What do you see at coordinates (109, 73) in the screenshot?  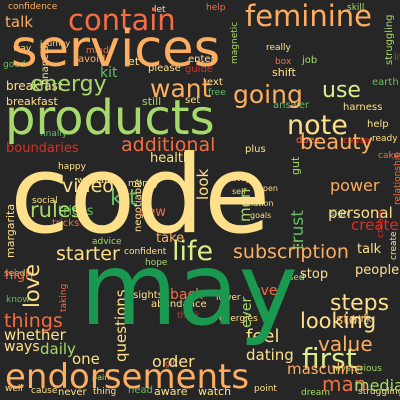 I see `word-kit: kit` at bounding box center [109, 73].